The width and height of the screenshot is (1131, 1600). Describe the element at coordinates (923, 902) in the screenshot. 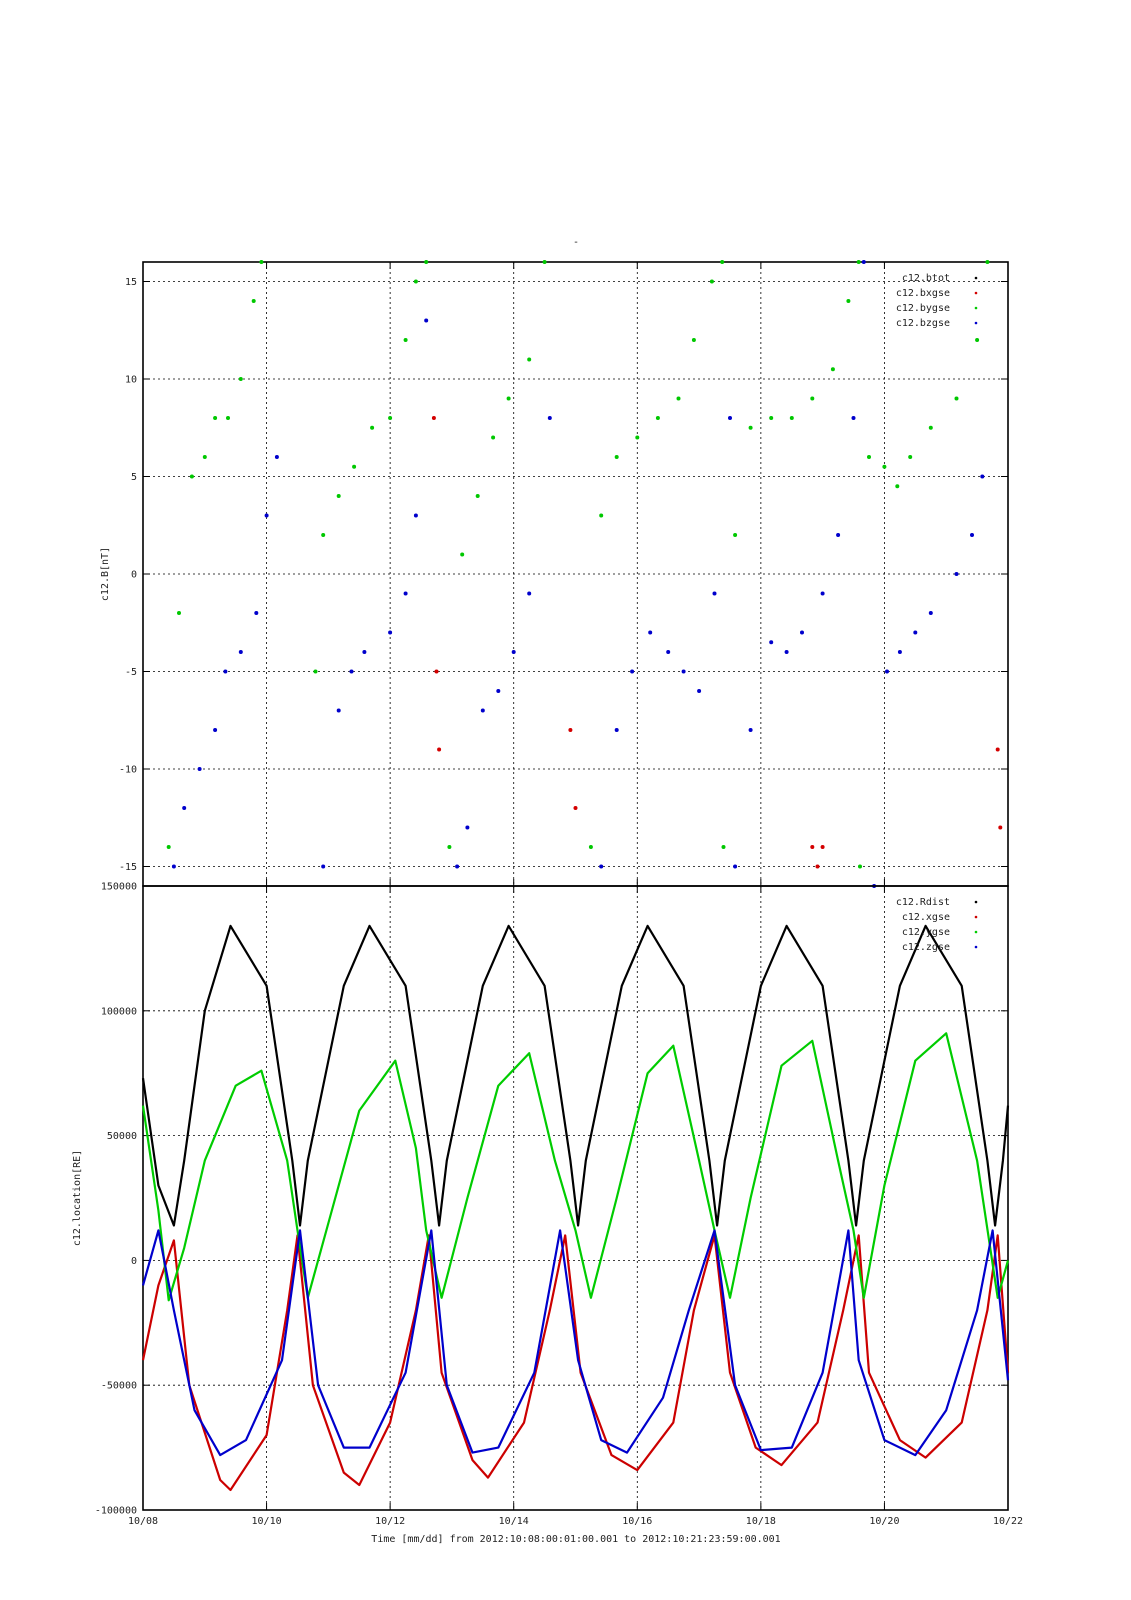

I see `legend-label-c12-Rdist: c12.Rdist` at that location.